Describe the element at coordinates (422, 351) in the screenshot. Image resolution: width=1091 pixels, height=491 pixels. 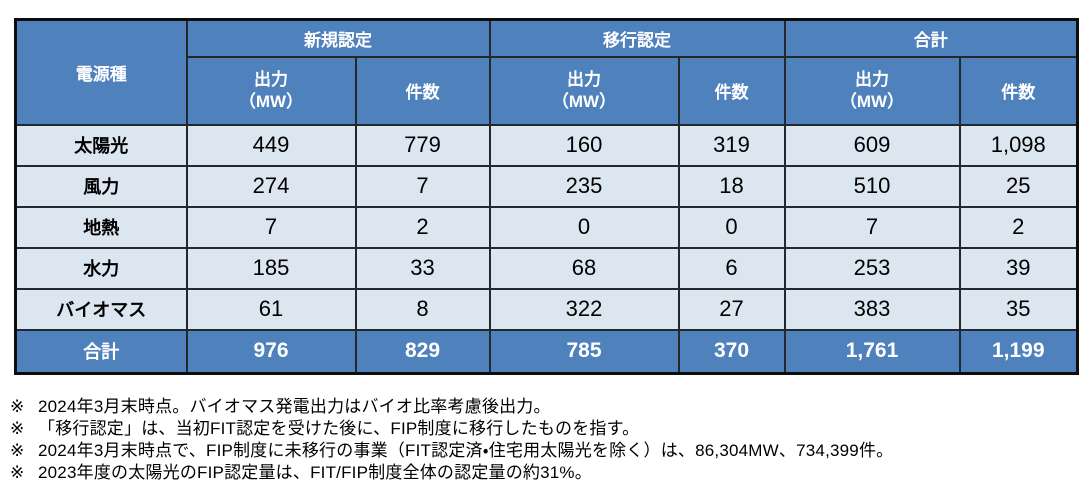
I see `total-cell: 829` at that location.